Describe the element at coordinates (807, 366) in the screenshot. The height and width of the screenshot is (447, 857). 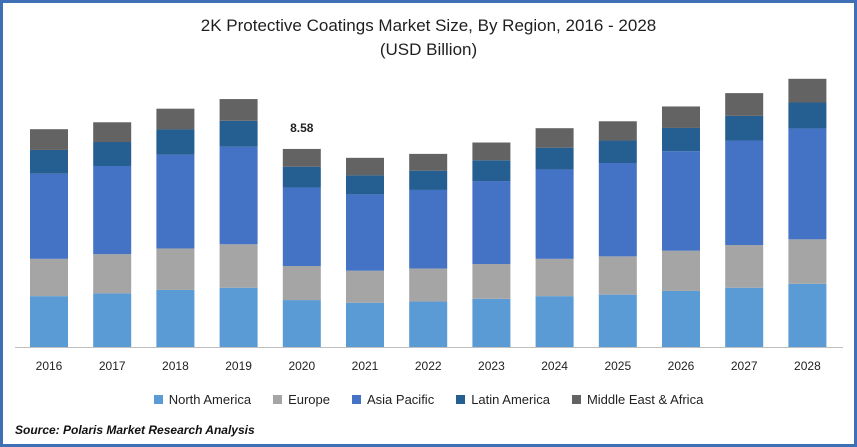
I see `x-tick-label-2028: 2028` at that location.